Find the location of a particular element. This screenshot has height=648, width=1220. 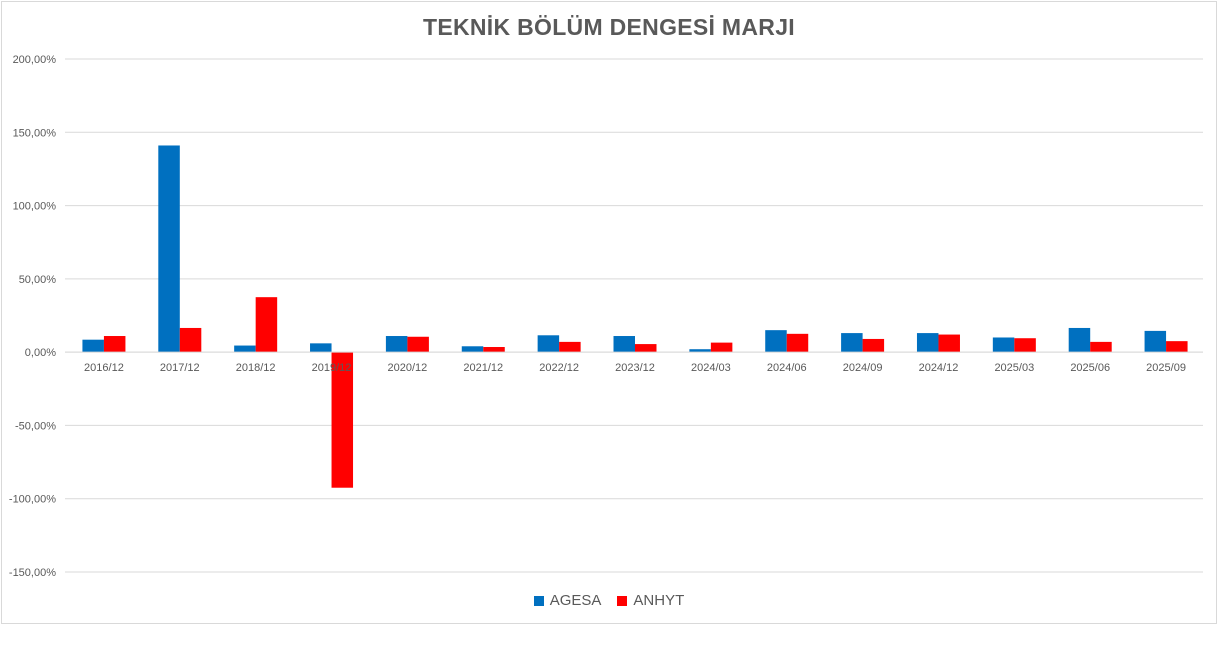

x-tick-label: 2025/03 is located at coordinates (1014, 368).